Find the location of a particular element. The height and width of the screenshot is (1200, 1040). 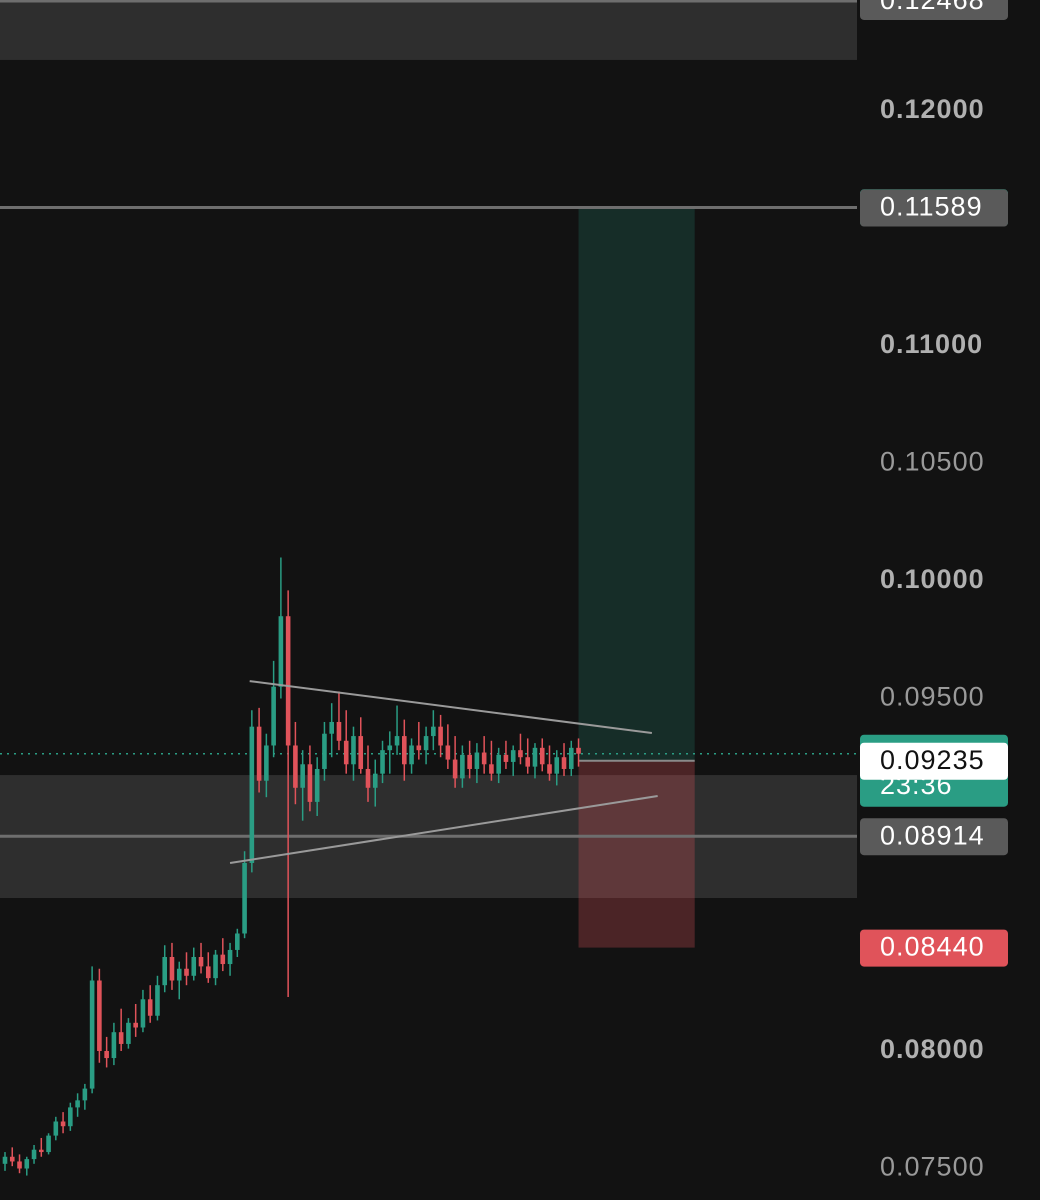

price-label: 0.08440 is located at coordinates (932, 947).